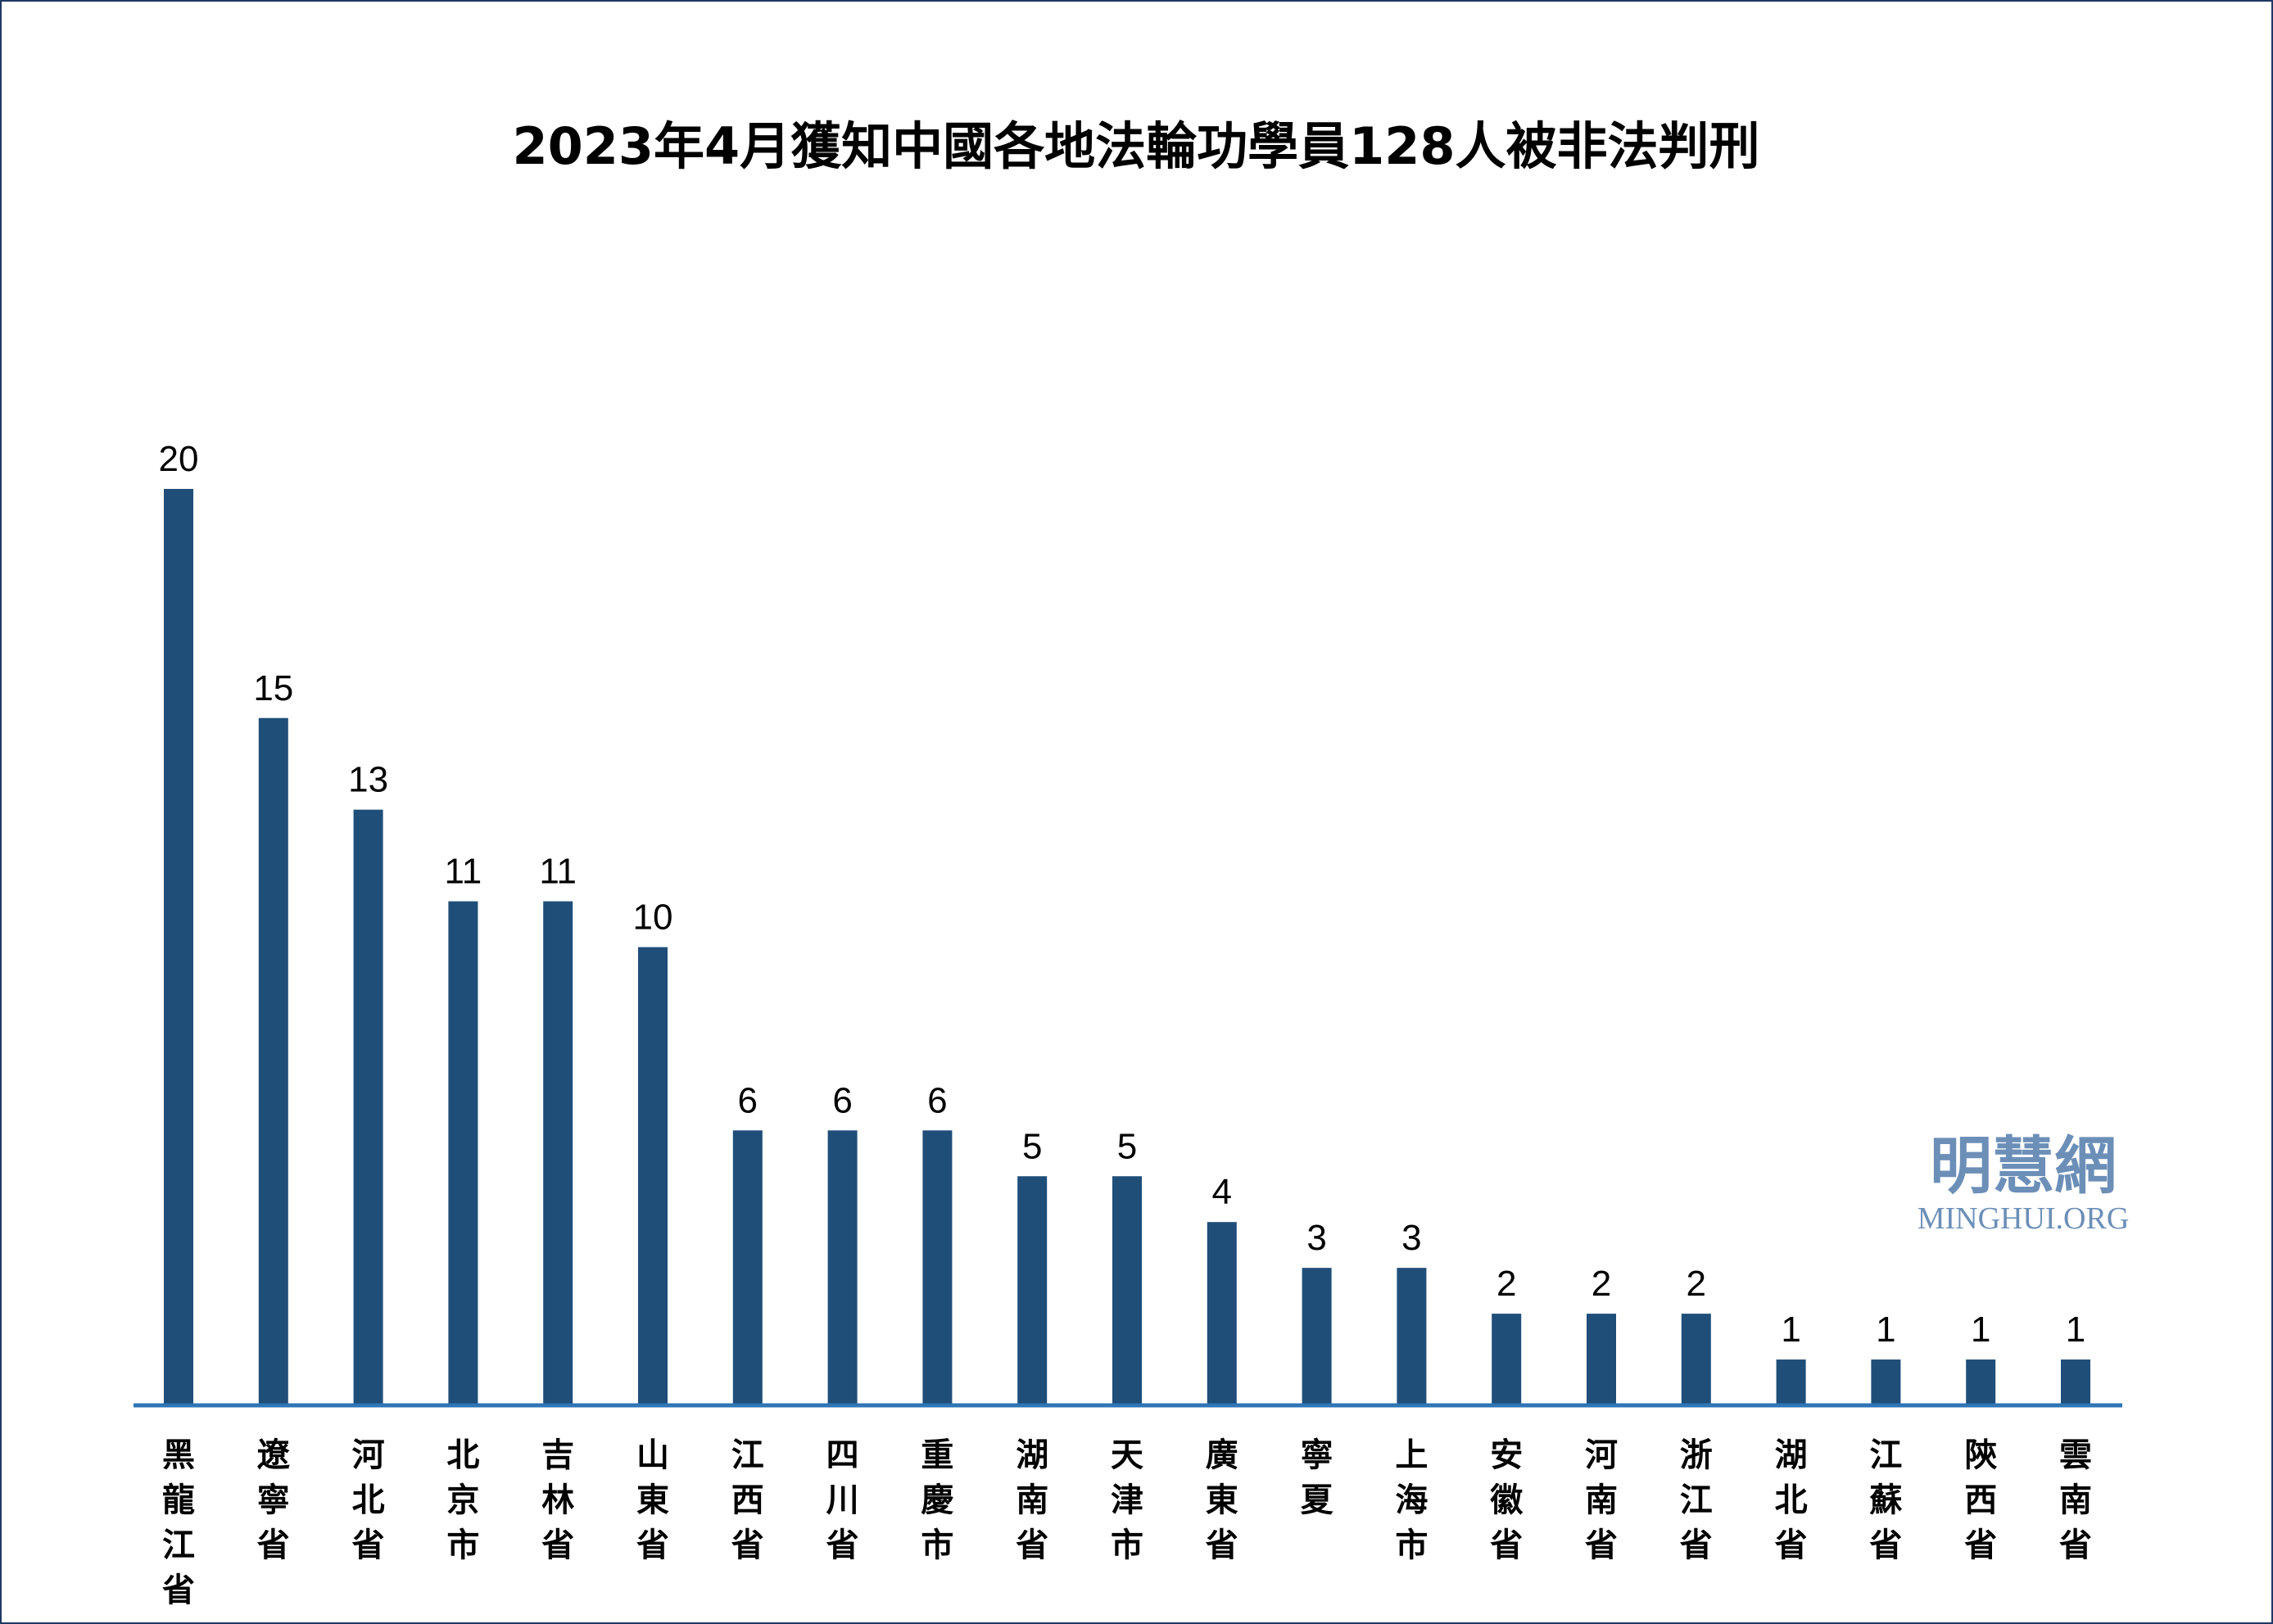 The width and height of the screenshot is (2273, 1624). What do you see at coordinates (1135, 146) in the screenshot?
I see `chart-title: 2023年4月獲知中國各地法輪功學員128人被非法判刑` at bounding box center [1135, 146].